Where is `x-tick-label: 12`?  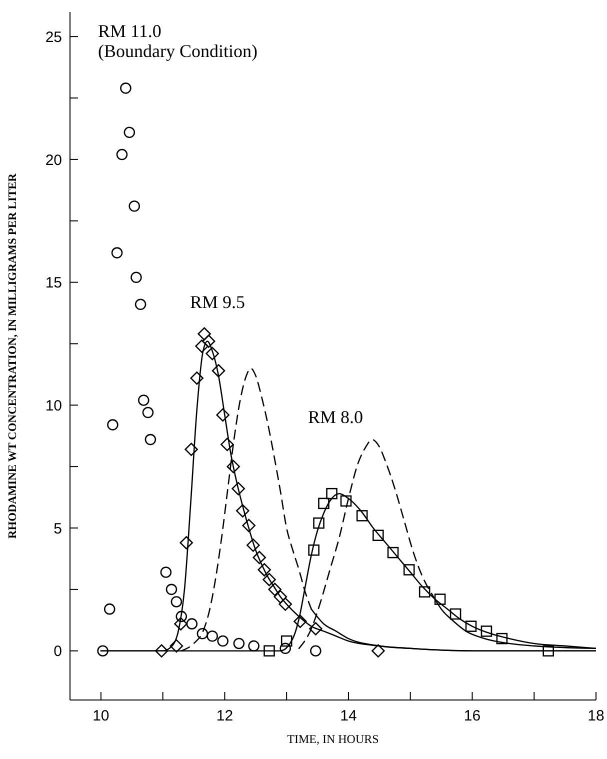 x-tick-label: 12 is located at coordinates (225, 716).